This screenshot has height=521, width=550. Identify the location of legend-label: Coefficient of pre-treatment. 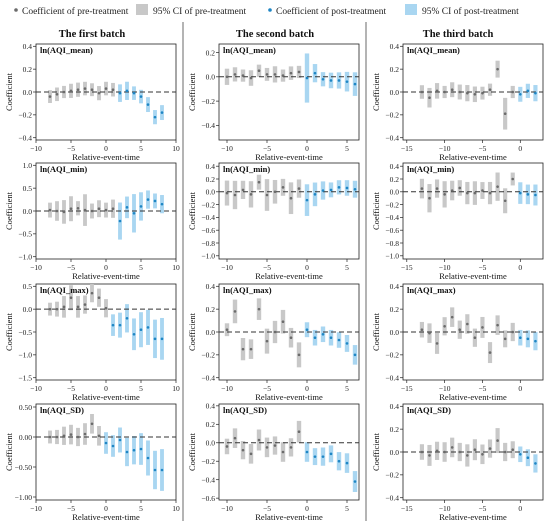
(75, 11).